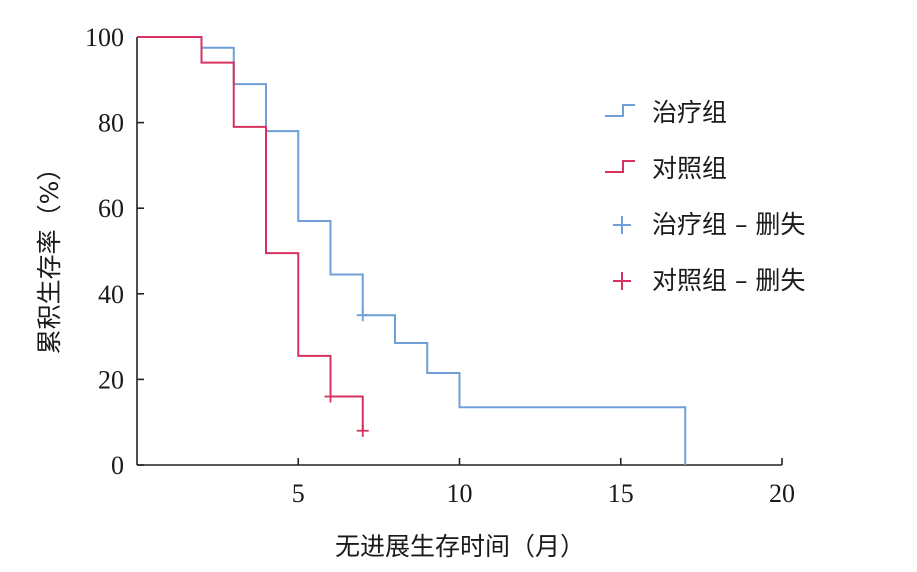  I want to click on y-tick-label: 20, so click(111, 379).